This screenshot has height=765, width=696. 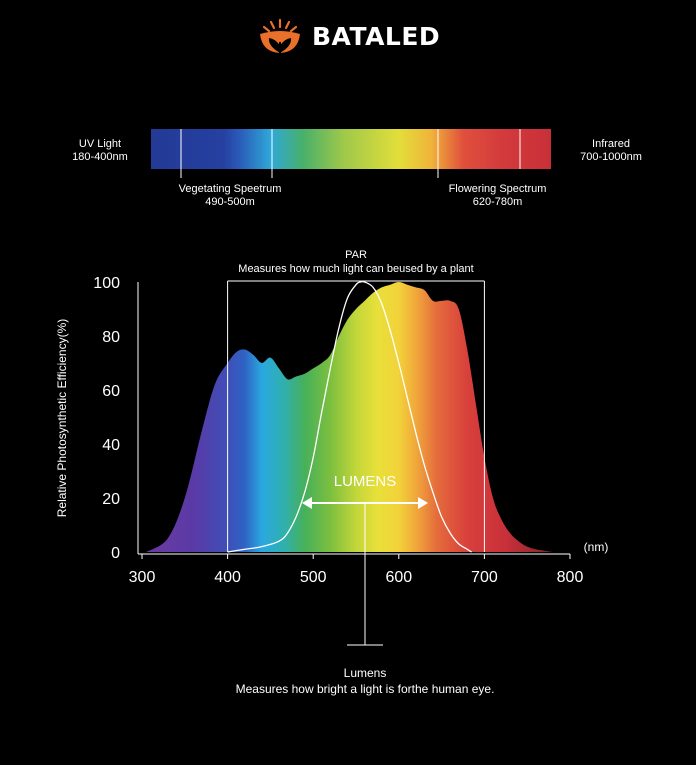 I want to click on x-tick-label: 700, so click(x=484, y=577).